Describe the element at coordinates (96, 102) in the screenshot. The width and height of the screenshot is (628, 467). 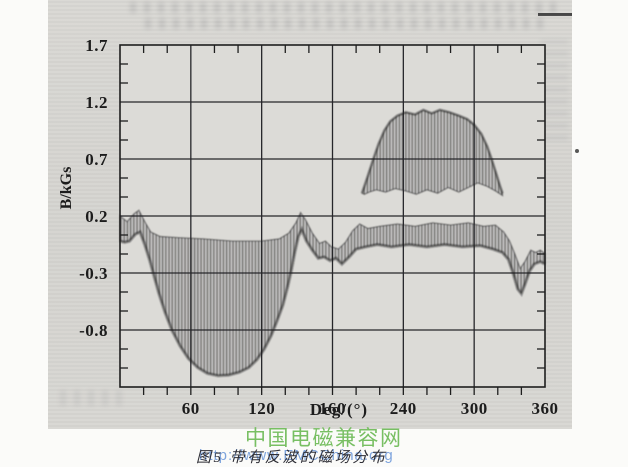
I see `y-tick-label: 1.2` at that location.